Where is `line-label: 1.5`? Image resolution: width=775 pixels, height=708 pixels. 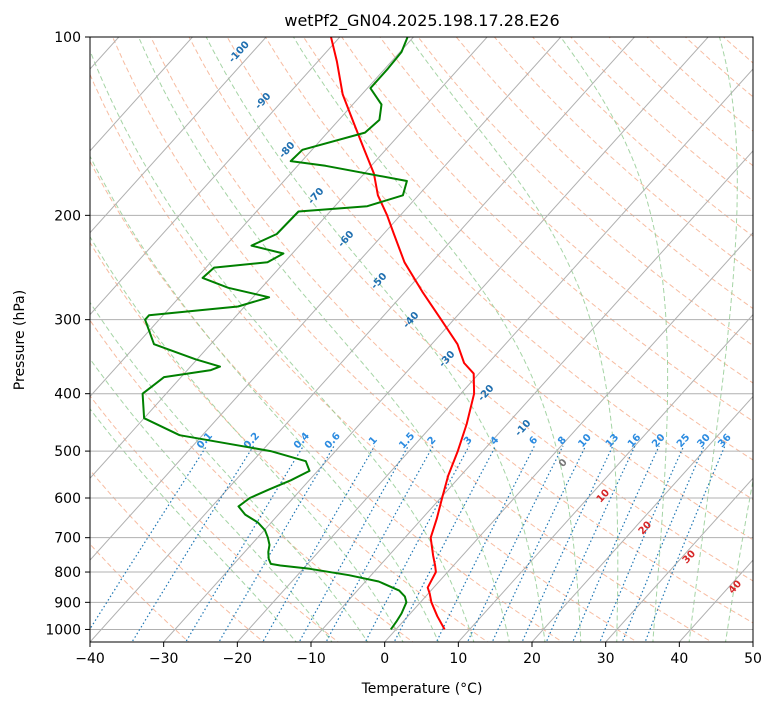 line-label: 1.5 is located at coordinates (407, 441).